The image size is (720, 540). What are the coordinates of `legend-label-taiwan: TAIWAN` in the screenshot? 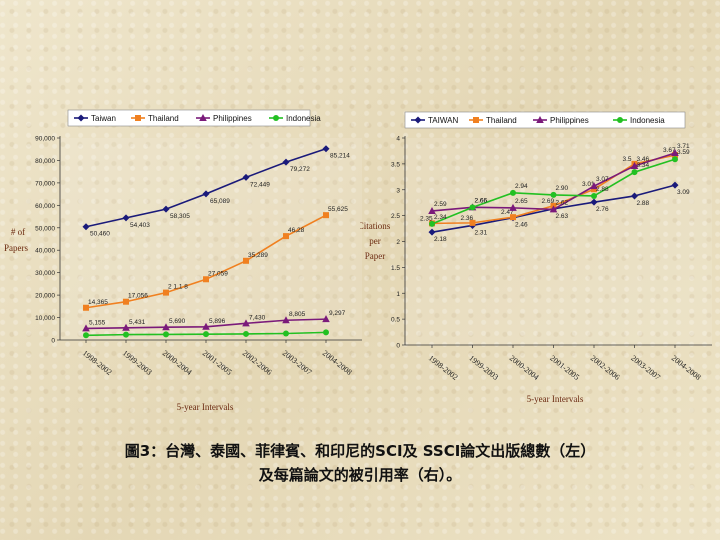 It's located at (443, 120).